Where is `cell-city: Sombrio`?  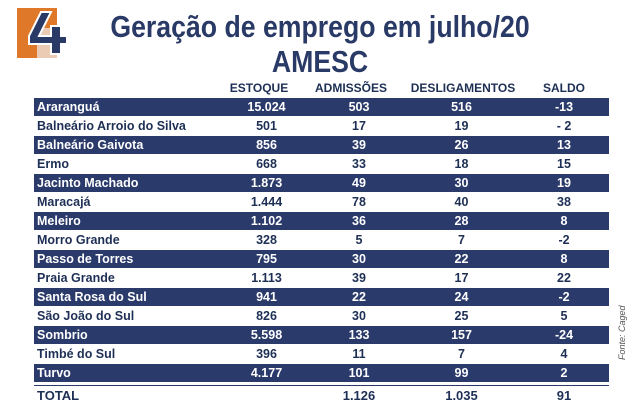 cell-city: Sombrio is located at coordinates (126, 335).